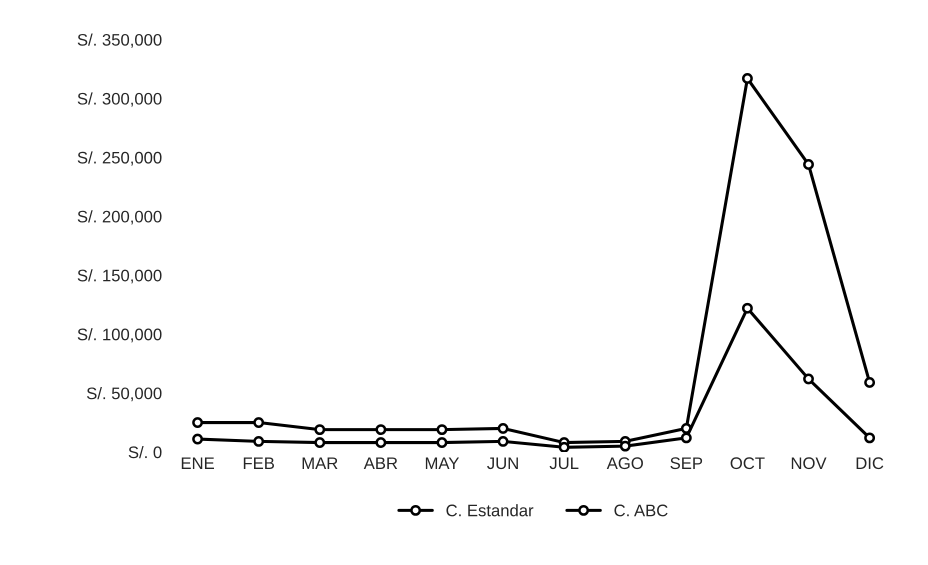 Image resolution: width=928 pixels, height=565 pixels. Describe the element at coordinates (747, 463) in the screenshot. I see `x-tick-label: OCT` at that location.